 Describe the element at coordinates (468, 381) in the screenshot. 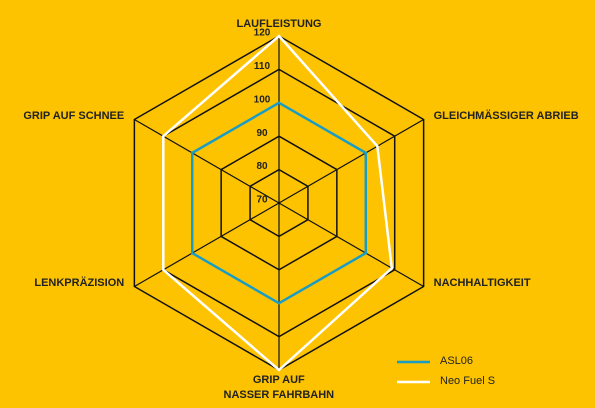

I see `legend-label: Neo Fuel S` at that location.